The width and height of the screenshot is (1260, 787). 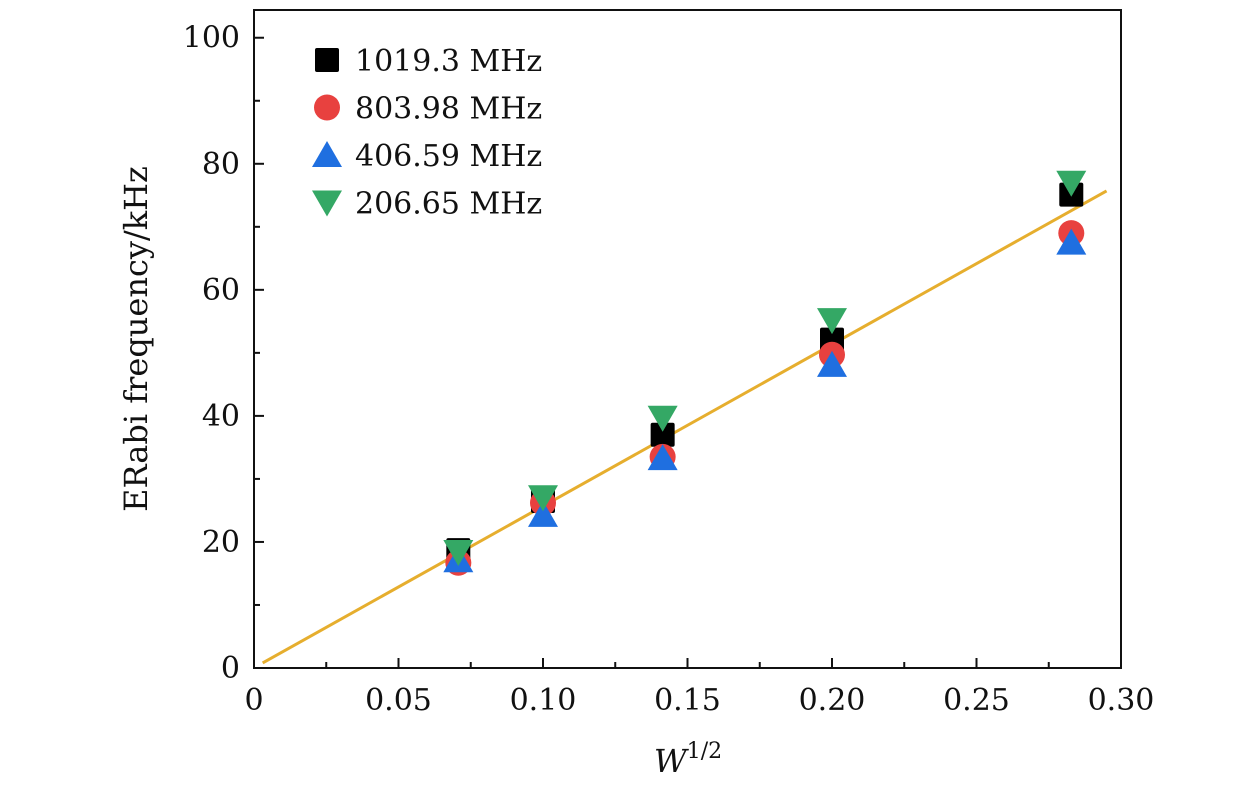 What do you see at coordinates (221, 416) in the screenshot?
I see `y-tick-label: 40` at bounding box center [221, 416].